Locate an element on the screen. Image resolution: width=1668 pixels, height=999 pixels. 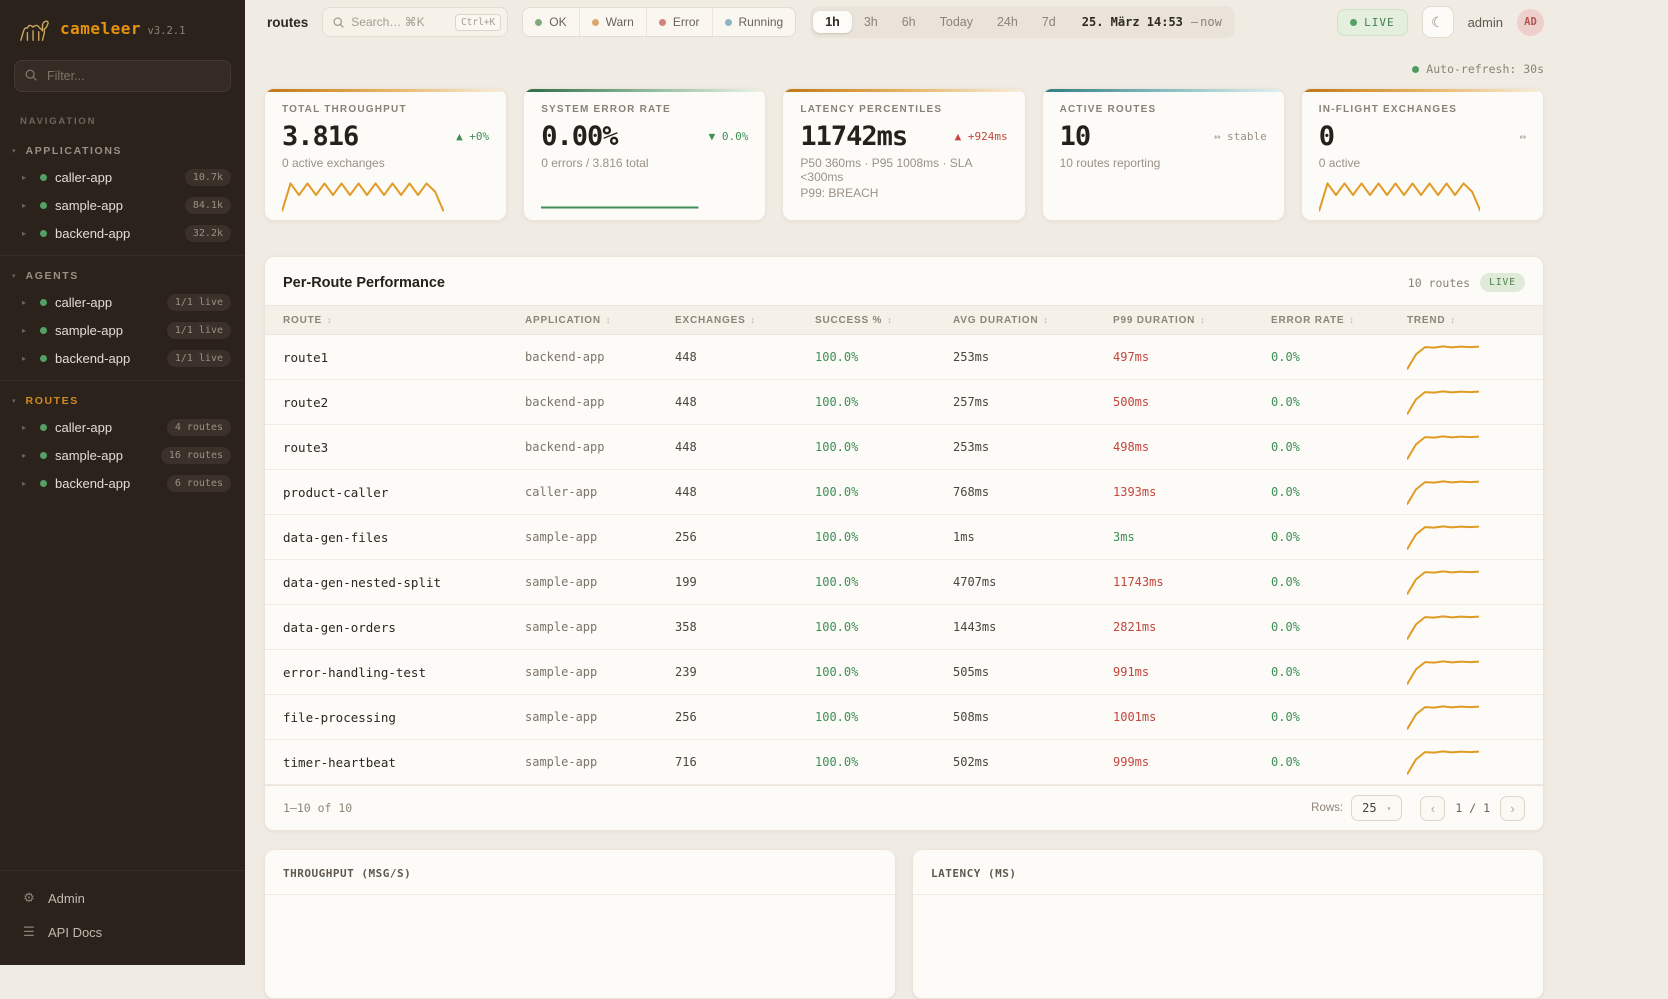
moon-icon: ☾ is located at coordinates (1437, 22).